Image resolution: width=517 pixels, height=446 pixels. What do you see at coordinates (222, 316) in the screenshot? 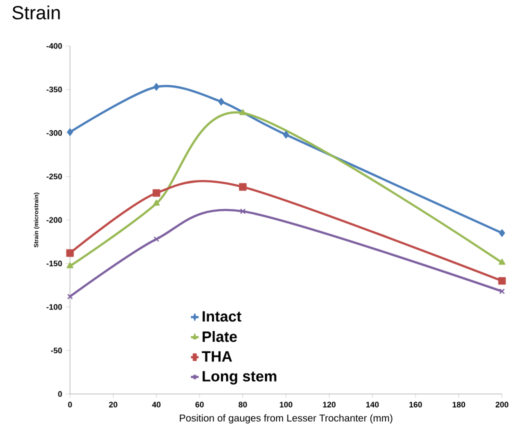
I see `legend-label: Intact` at bounding box center [222, 316].